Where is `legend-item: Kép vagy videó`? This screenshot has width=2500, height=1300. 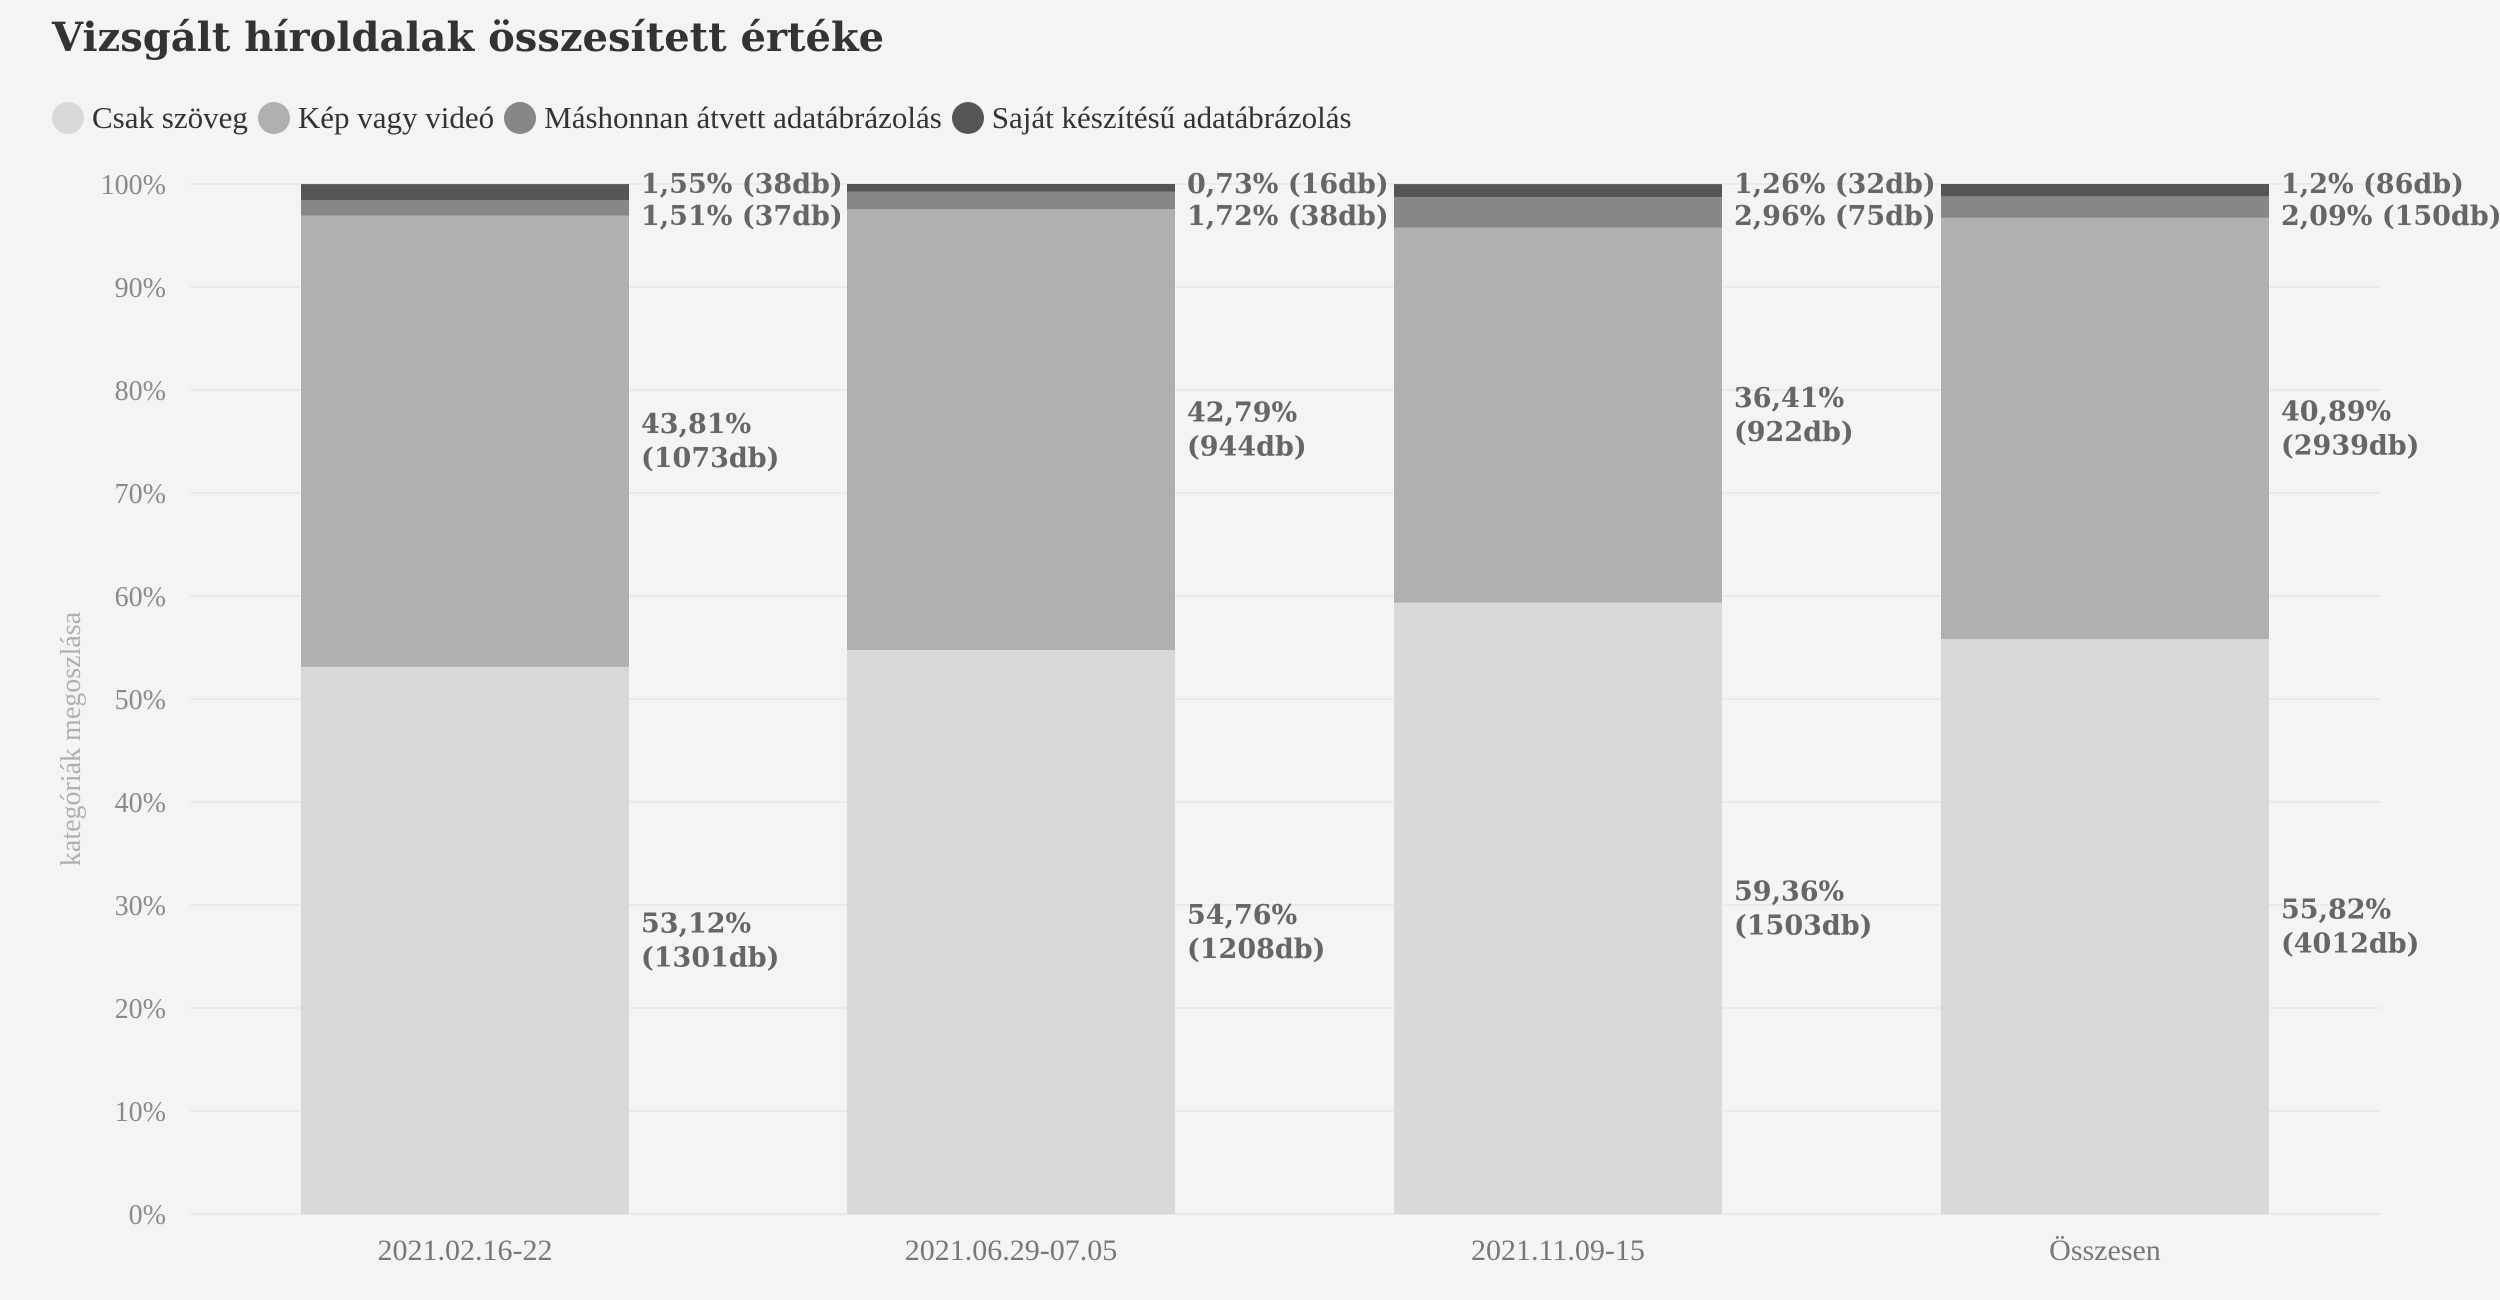
legend-item: Kép vagy videó is located at coordinates (376, 118).